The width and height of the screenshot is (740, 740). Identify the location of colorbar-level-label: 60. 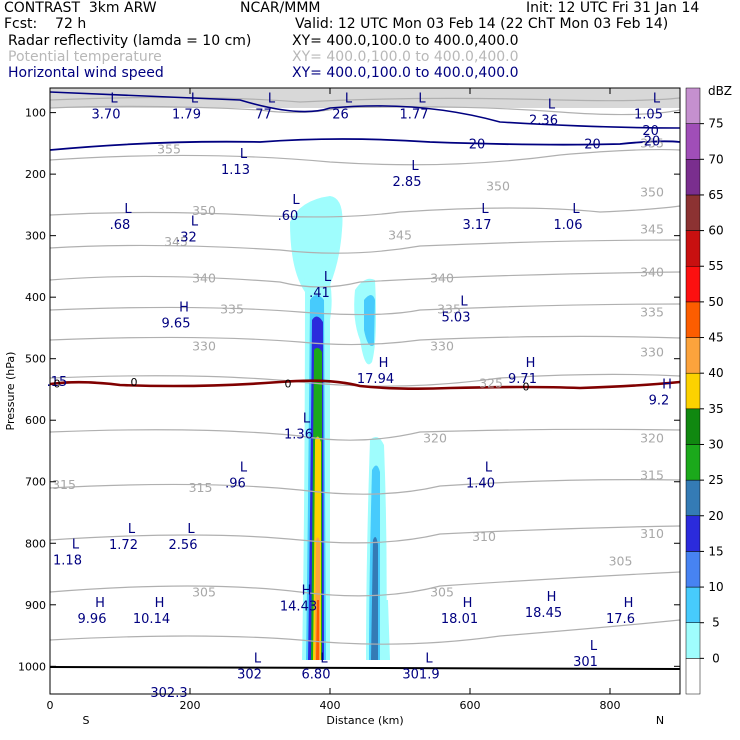
(715, 231).